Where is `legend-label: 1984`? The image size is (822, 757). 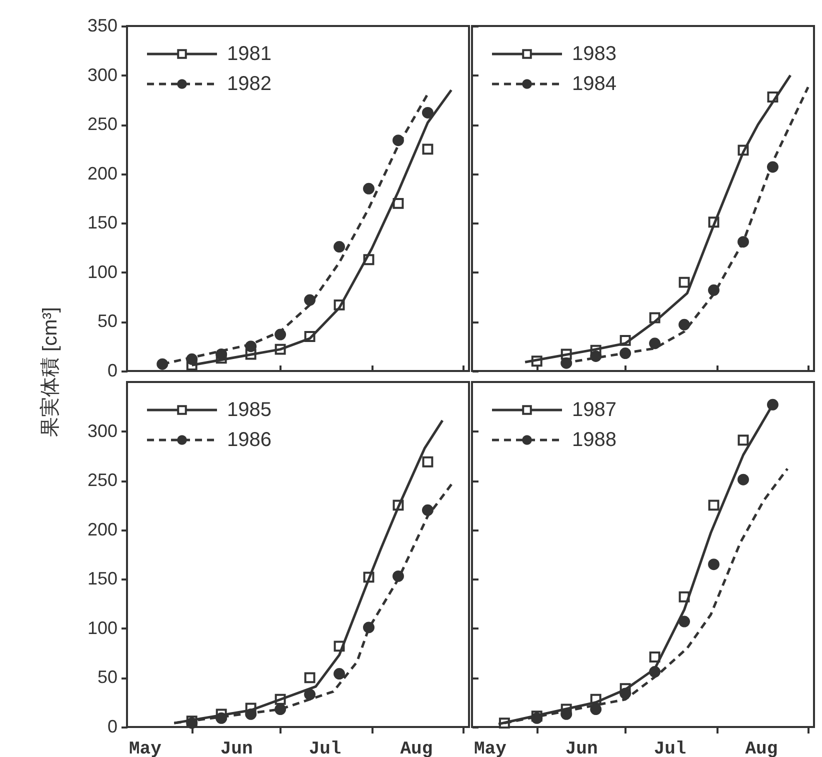 legend-label: 1984 is located at coordinates (594, 84).